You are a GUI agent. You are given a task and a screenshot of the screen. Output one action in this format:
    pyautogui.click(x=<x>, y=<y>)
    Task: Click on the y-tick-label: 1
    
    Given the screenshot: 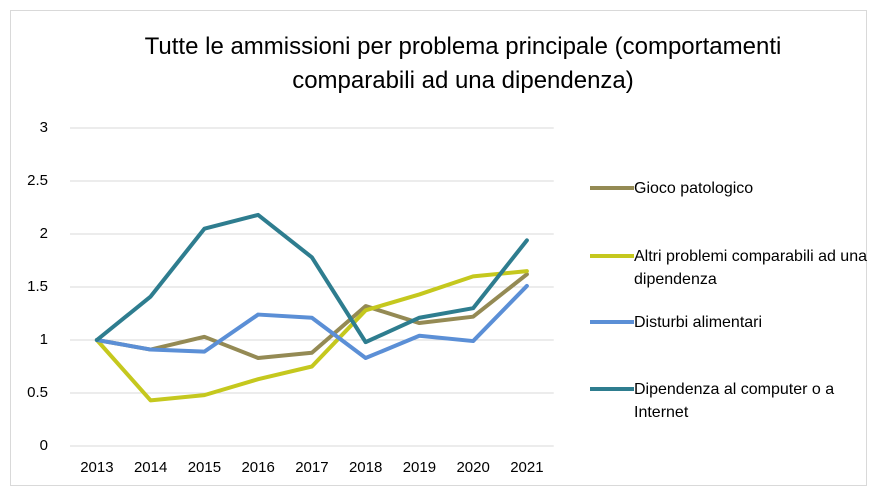 What is the action you would take?
    pyautogui.click(x=44, y=339)
    